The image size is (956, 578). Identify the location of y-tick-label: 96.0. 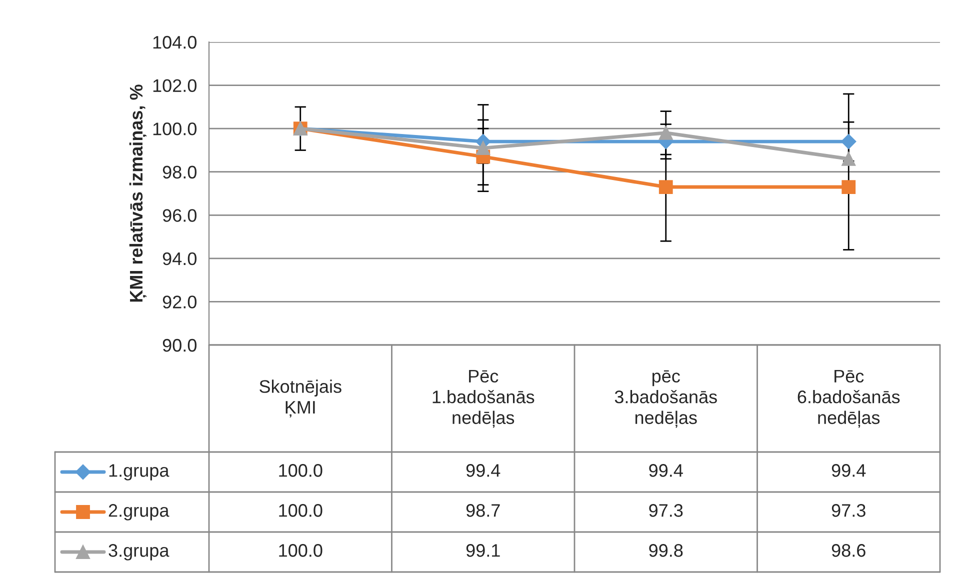
(179, 215).